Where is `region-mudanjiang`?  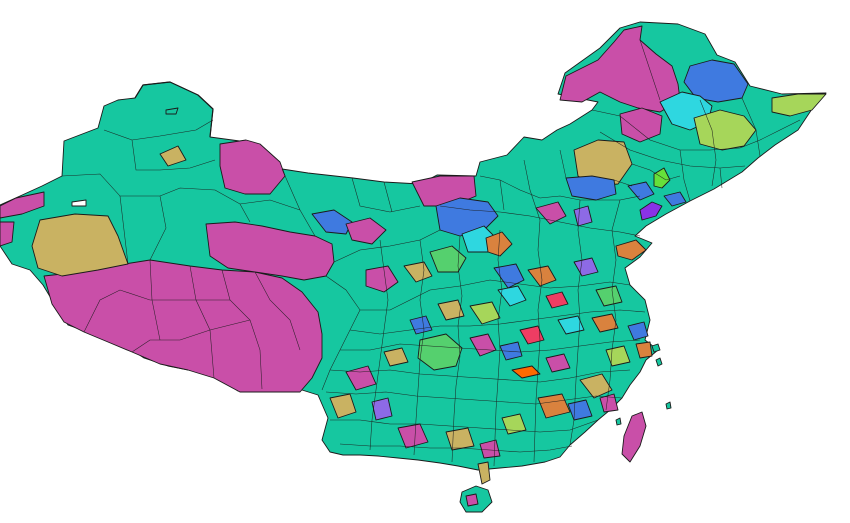 region-mudanjiang is located at coordinates (725, 130).